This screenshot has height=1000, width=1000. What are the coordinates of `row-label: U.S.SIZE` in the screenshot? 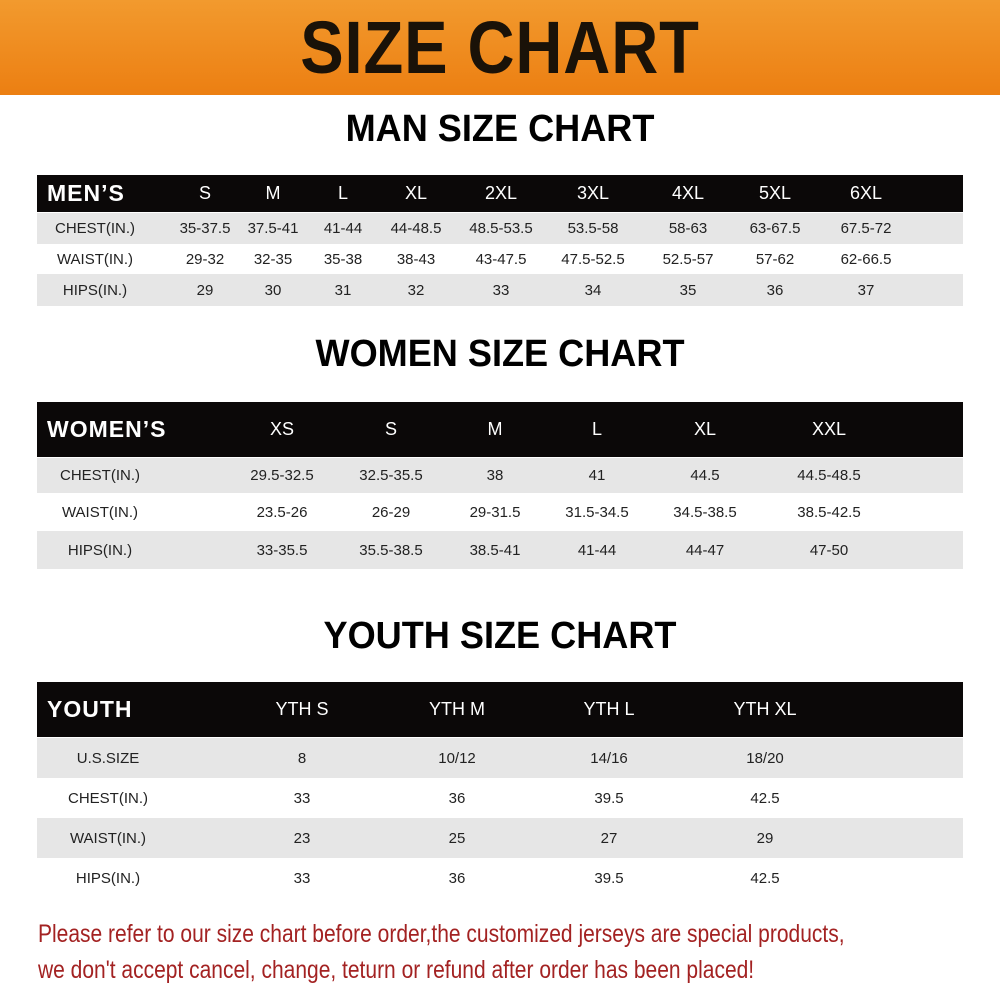 It's located at (108, 758).